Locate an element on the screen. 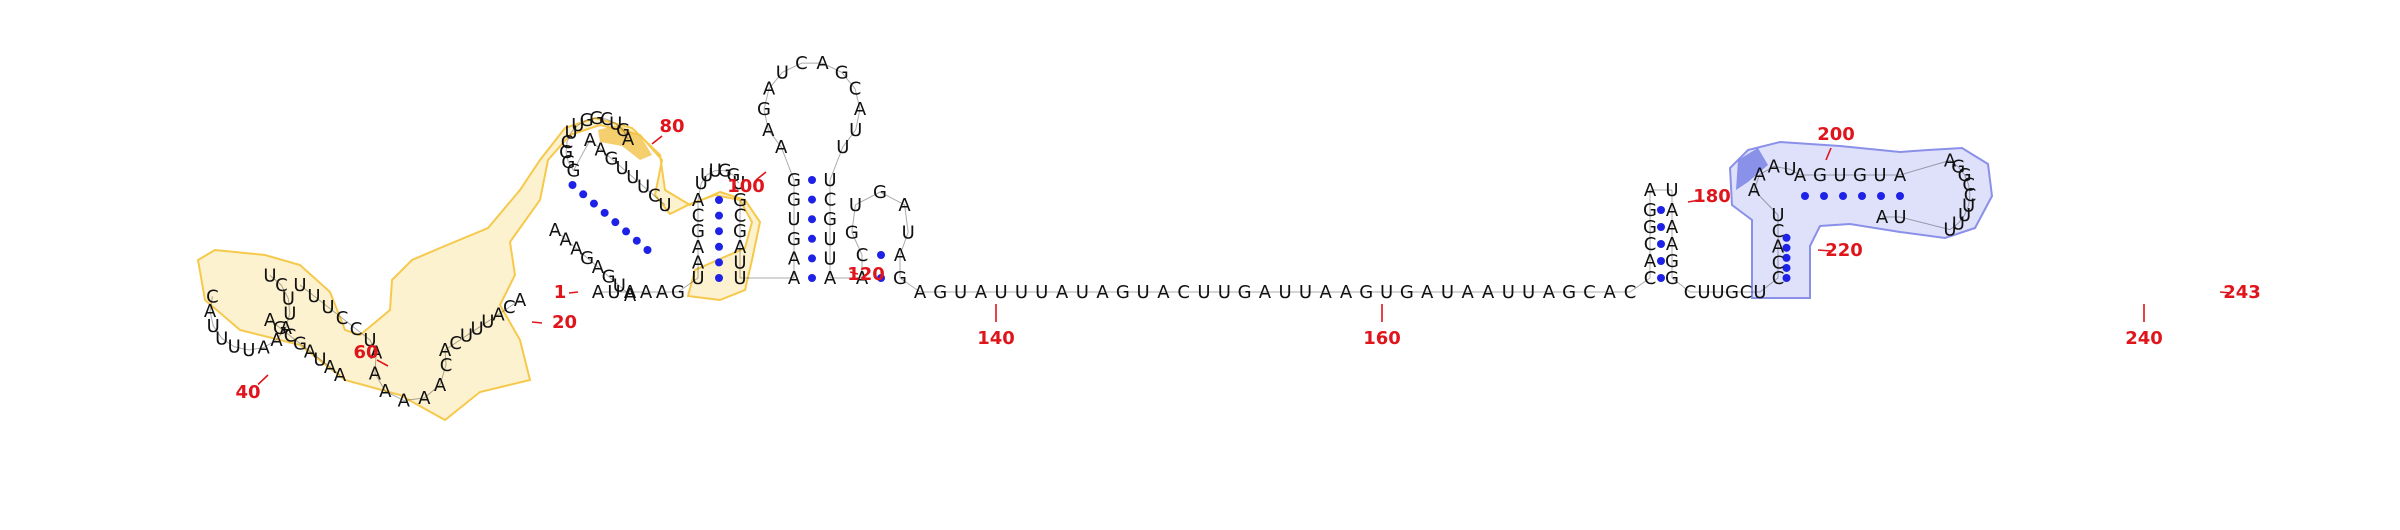 This screenshot has height=530, width=2400. position-label-140: 140 is located at coordinates (996, 338).